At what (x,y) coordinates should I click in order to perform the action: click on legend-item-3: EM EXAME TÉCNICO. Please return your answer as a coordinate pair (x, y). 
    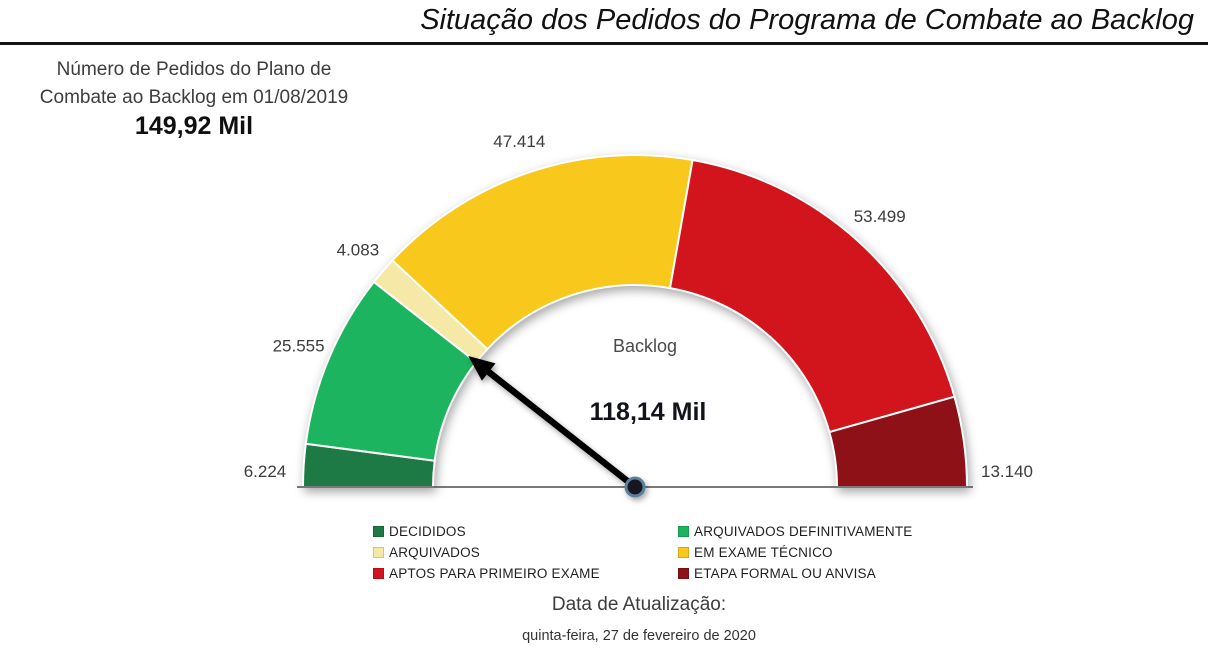
    Looking at the image, I should click on (795, 552).